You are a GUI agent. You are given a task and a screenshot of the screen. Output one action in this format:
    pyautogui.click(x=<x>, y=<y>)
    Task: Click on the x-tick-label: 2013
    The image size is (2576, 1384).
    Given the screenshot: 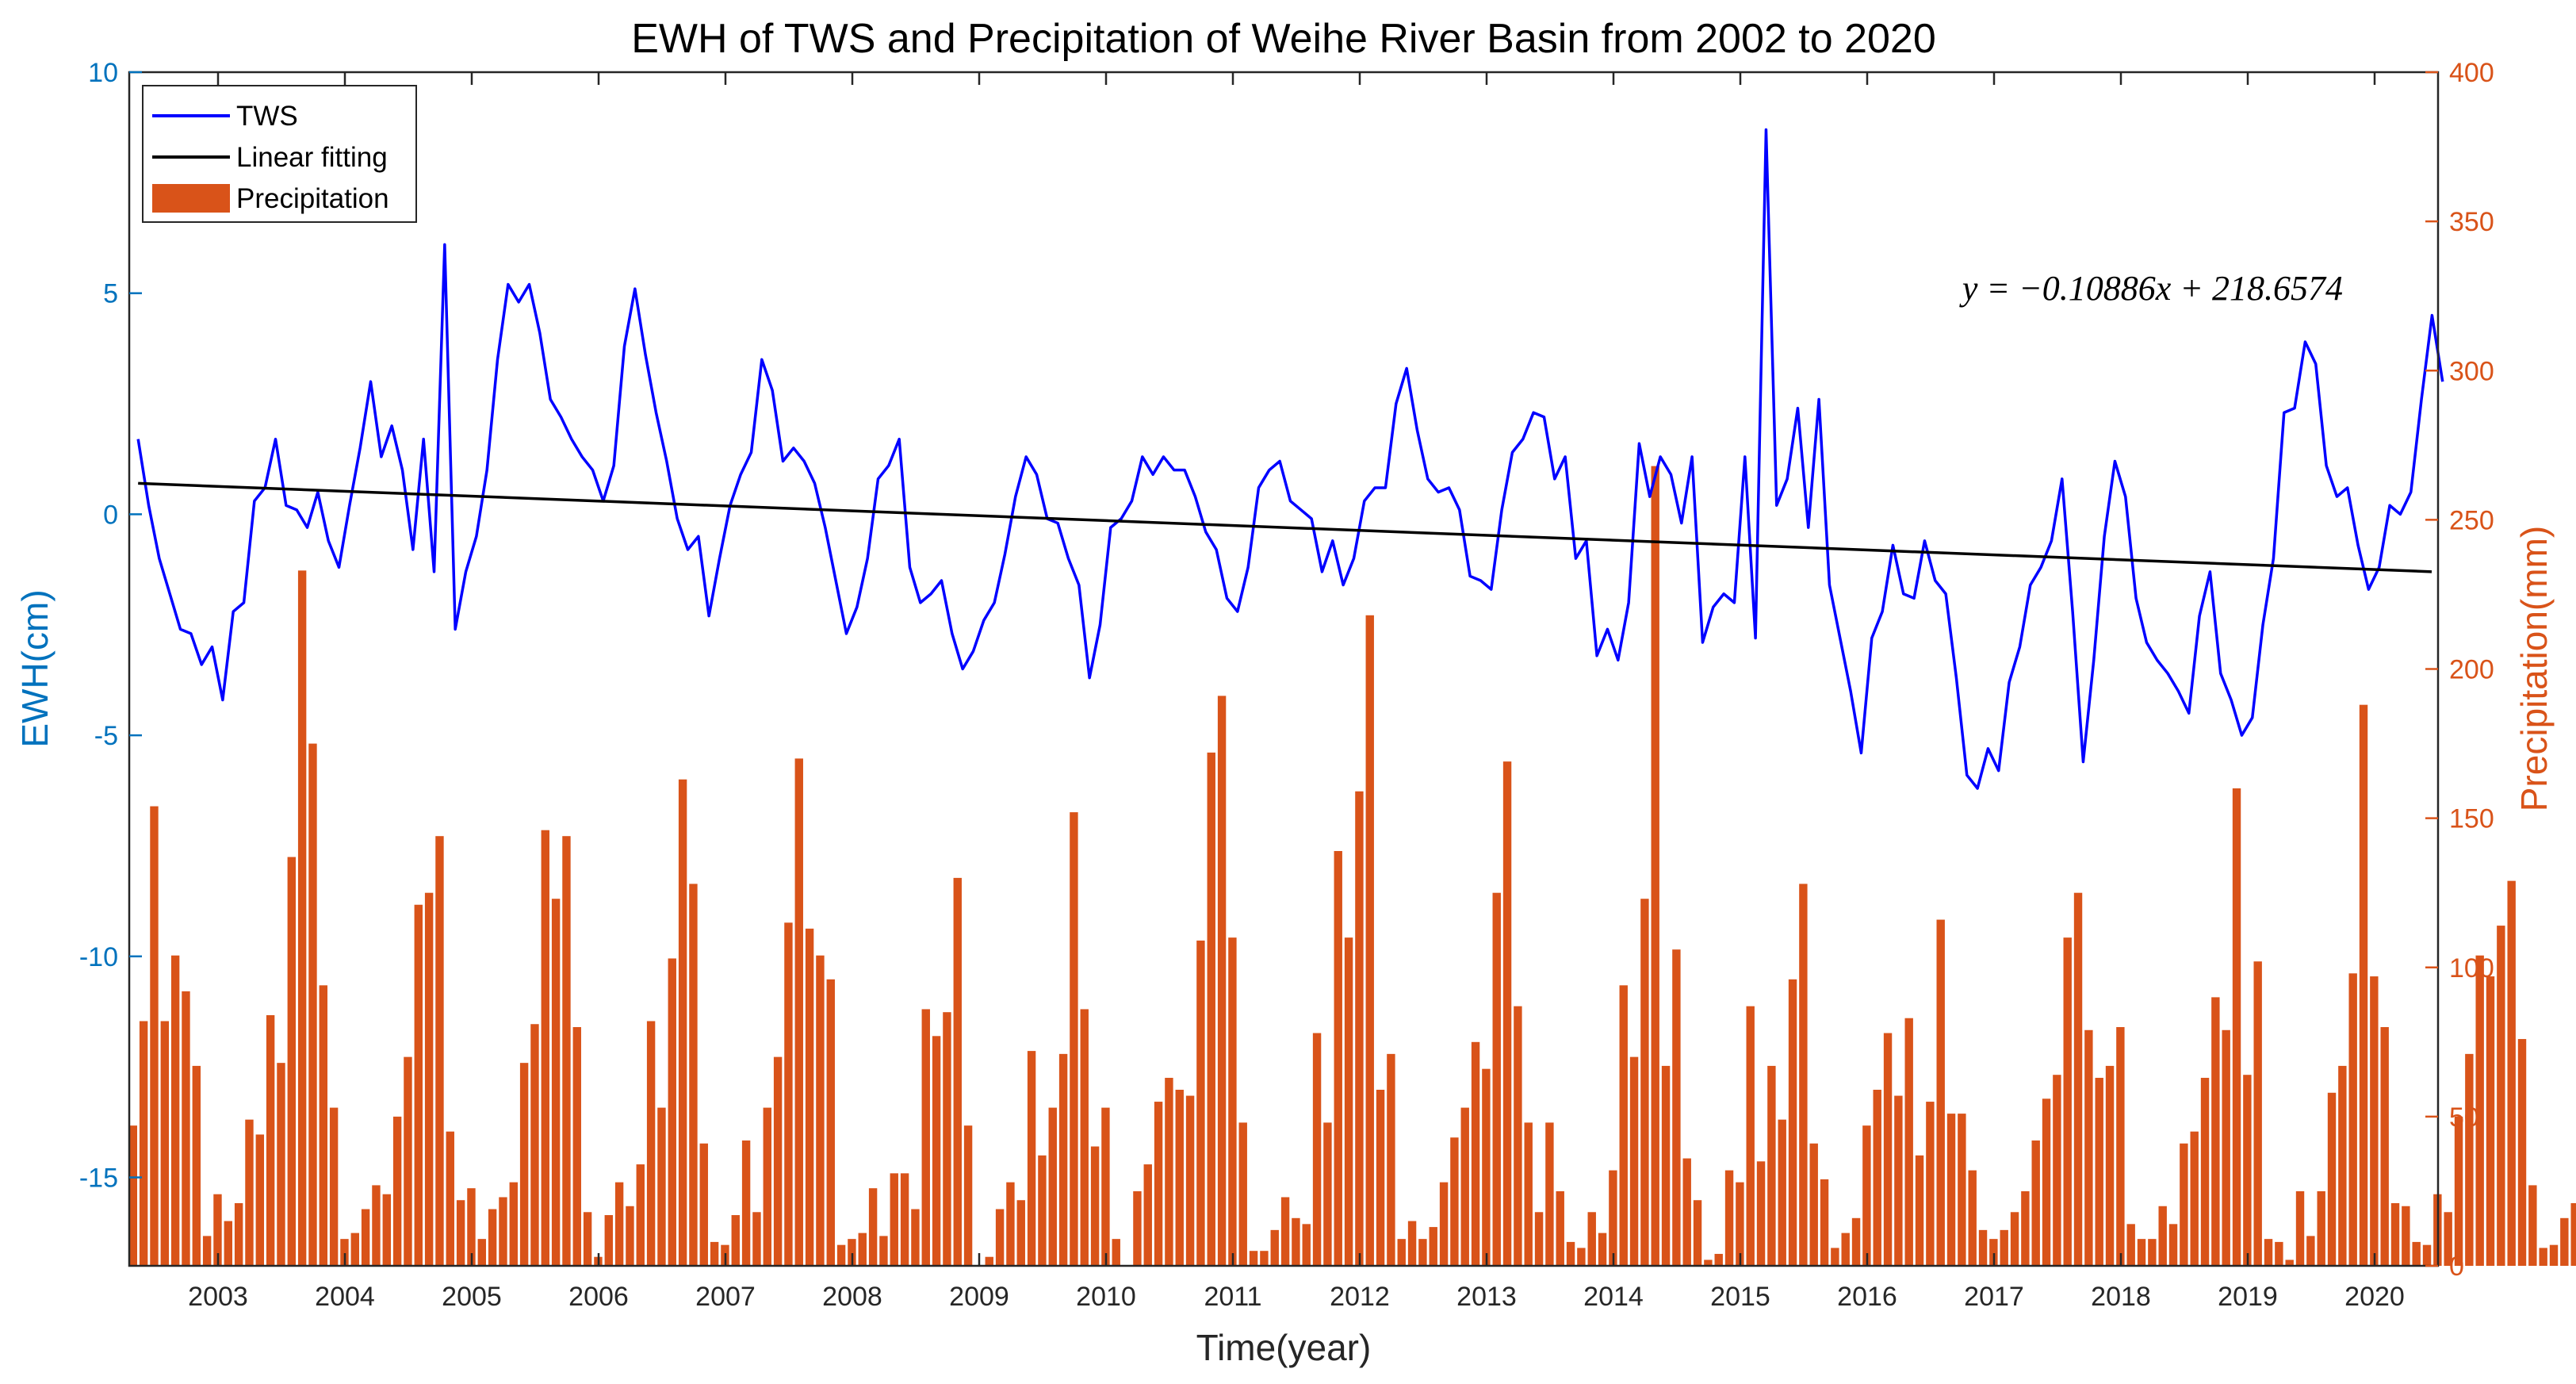 What is the action you would take?
    pyautogui.click(x=1486, y=1297)
    